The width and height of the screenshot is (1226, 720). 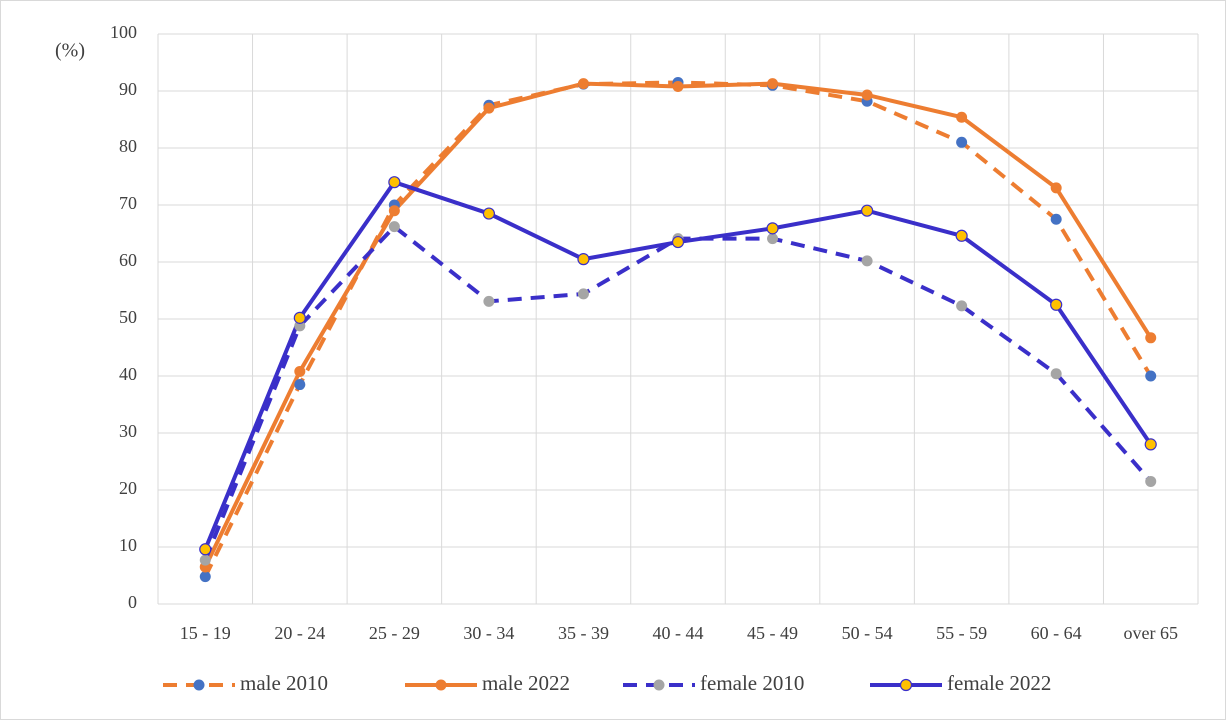 I want to click on legend-label: female 2010, so click(x=752, y=683).